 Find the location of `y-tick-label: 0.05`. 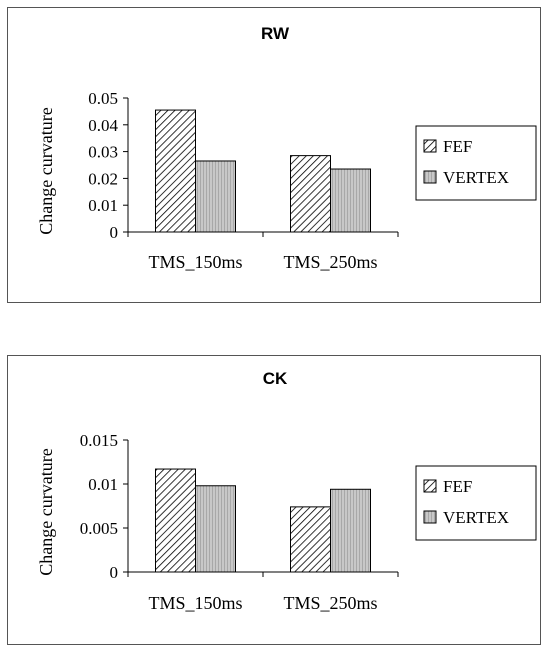

y-tick-label: 0.05 is located at coordinates (103, 98).